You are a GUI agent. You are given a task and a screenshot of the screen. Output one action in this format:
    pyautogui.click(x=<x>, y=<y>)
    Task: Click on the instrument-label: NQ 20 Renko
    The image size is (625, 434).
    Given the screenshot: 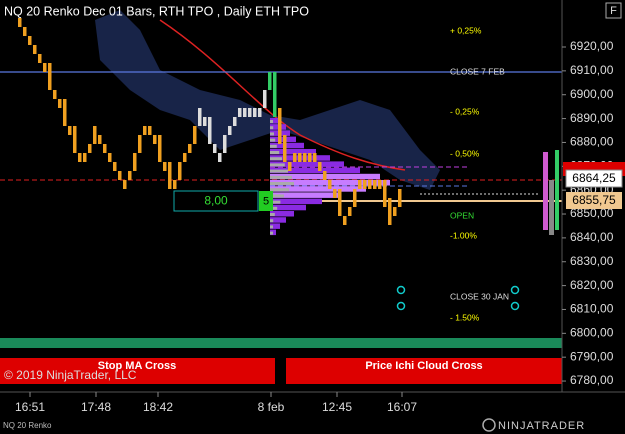 What is the action you would take?
    pyautogui.click(x=27, y=425)
    